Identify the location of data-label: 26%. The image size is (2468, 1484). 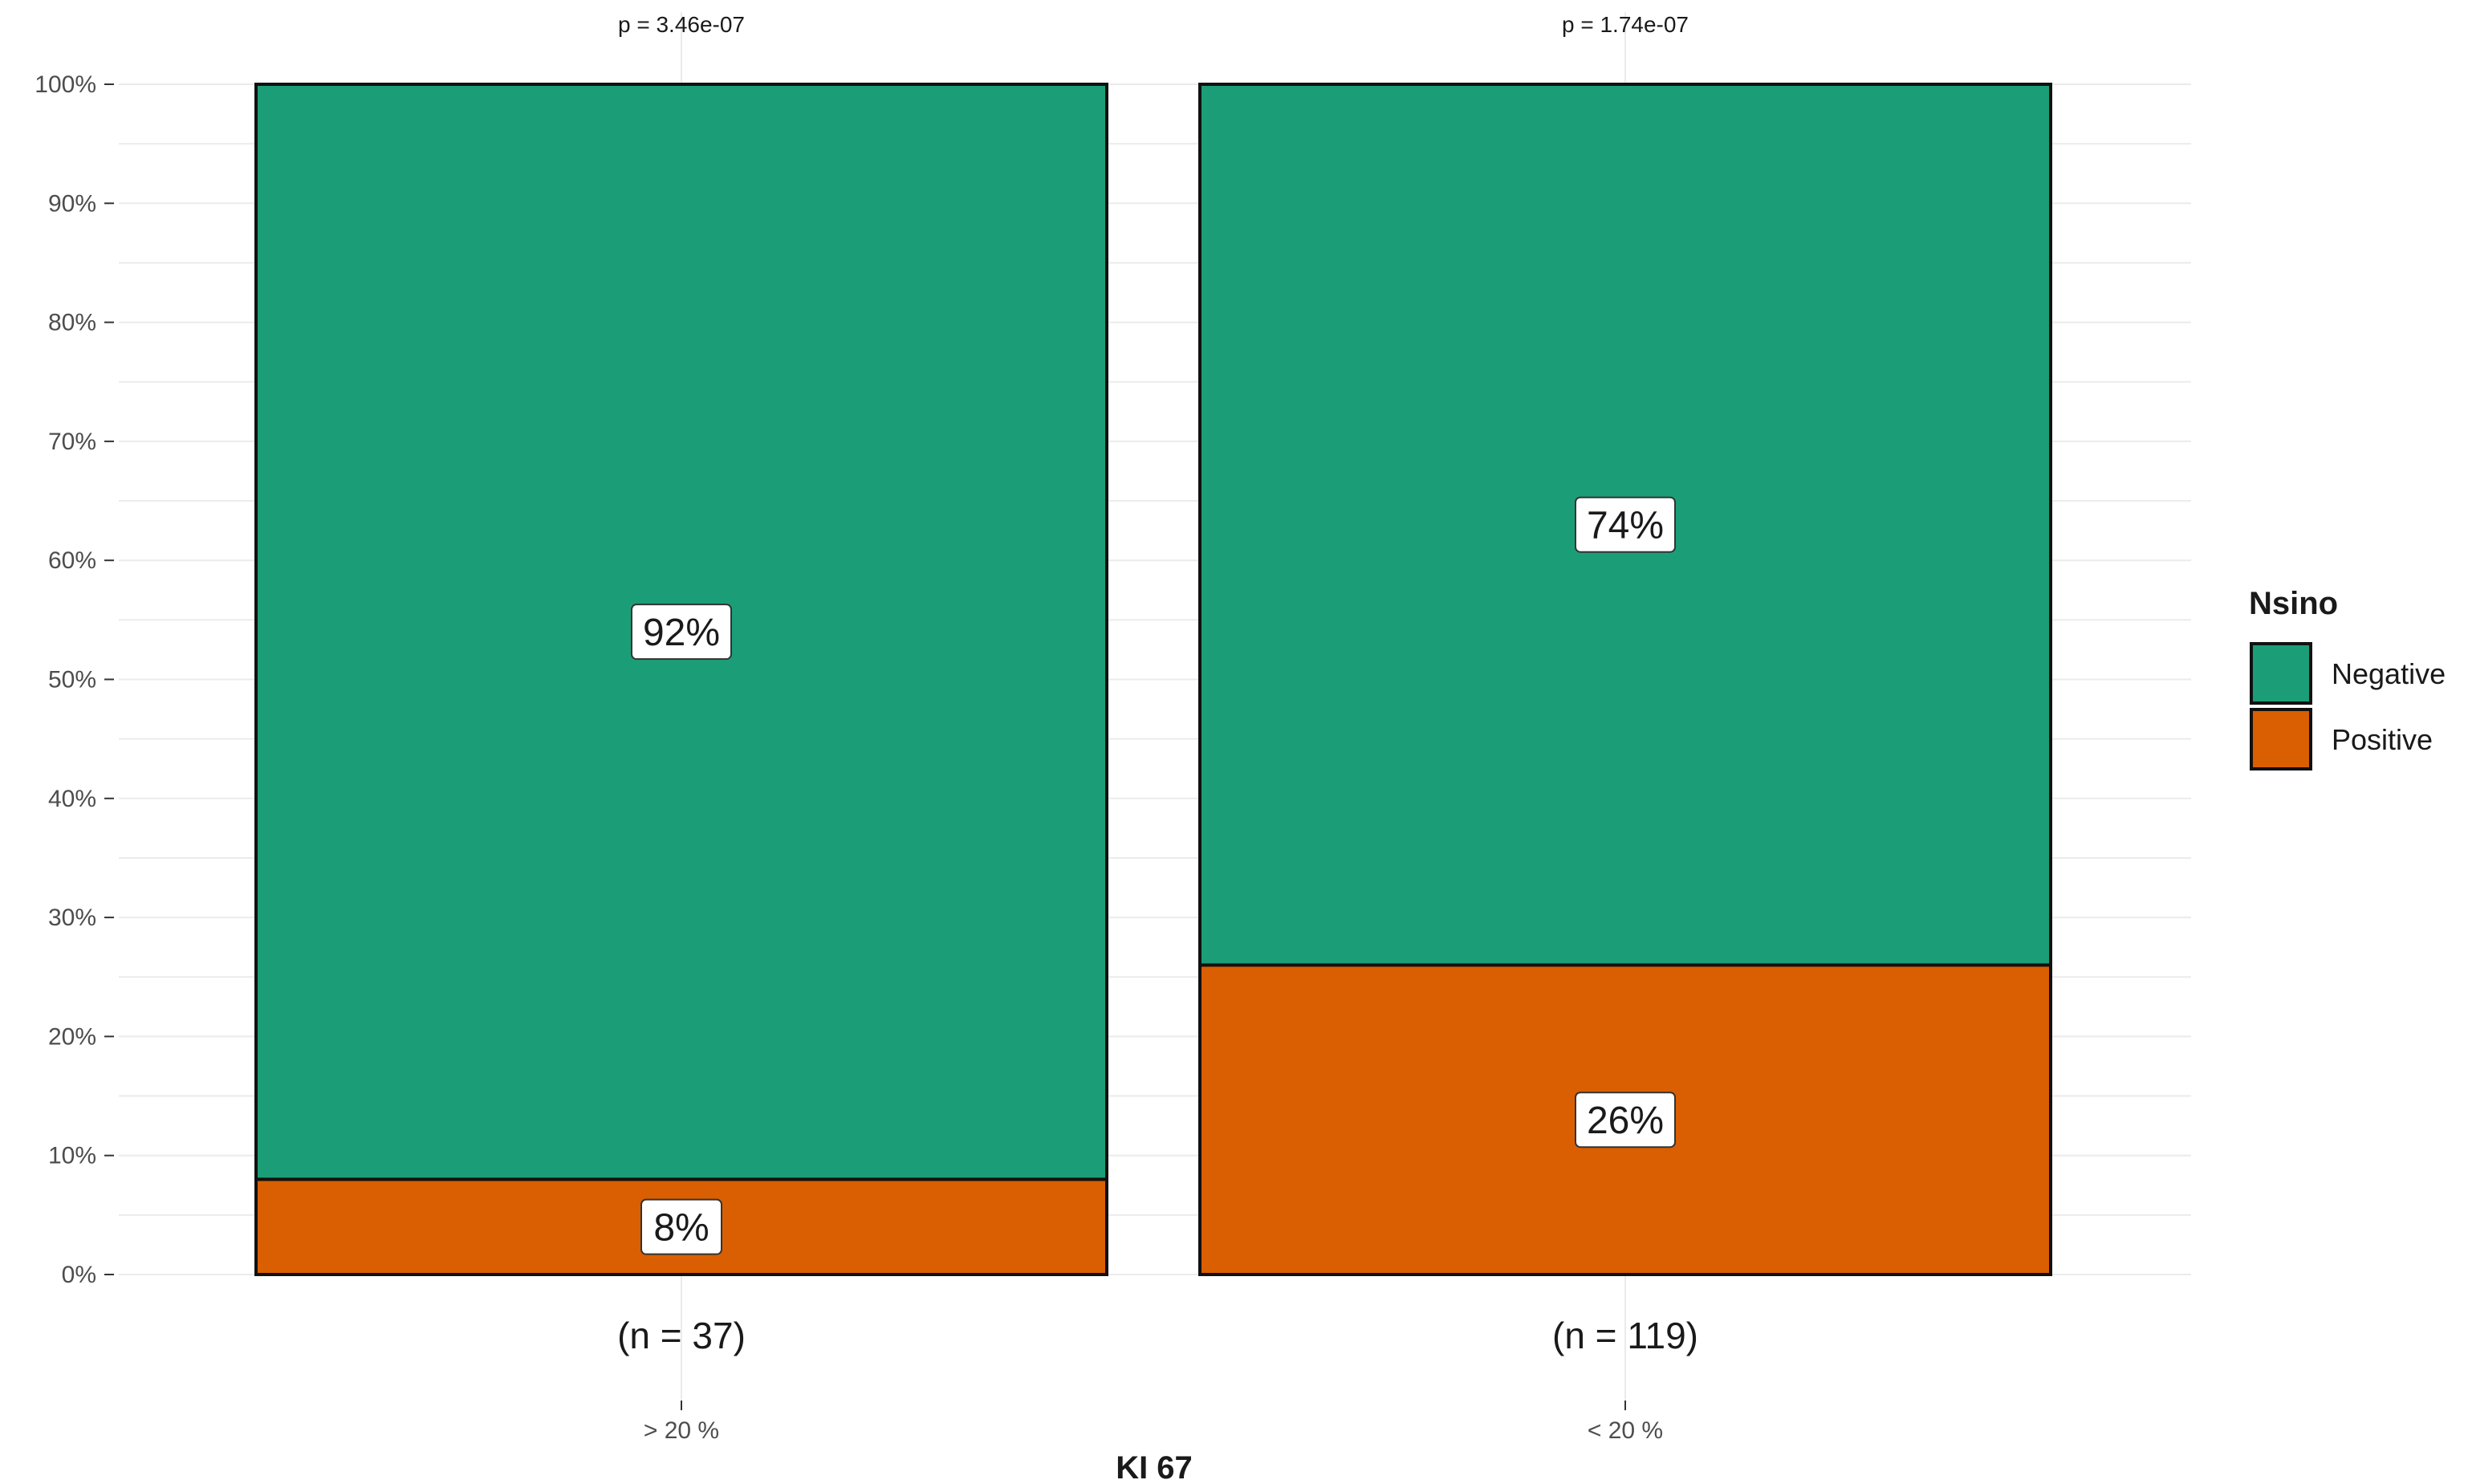
(1626, 1121).